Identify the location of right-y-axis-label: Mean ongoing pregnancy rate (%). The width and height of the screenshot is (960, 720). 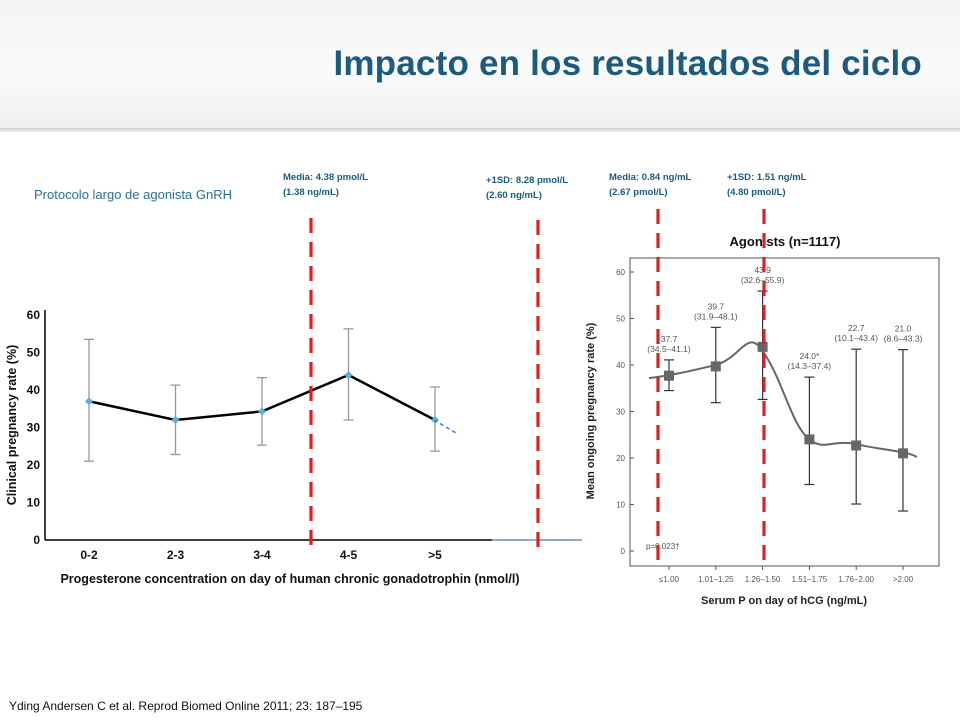
(591, 410).